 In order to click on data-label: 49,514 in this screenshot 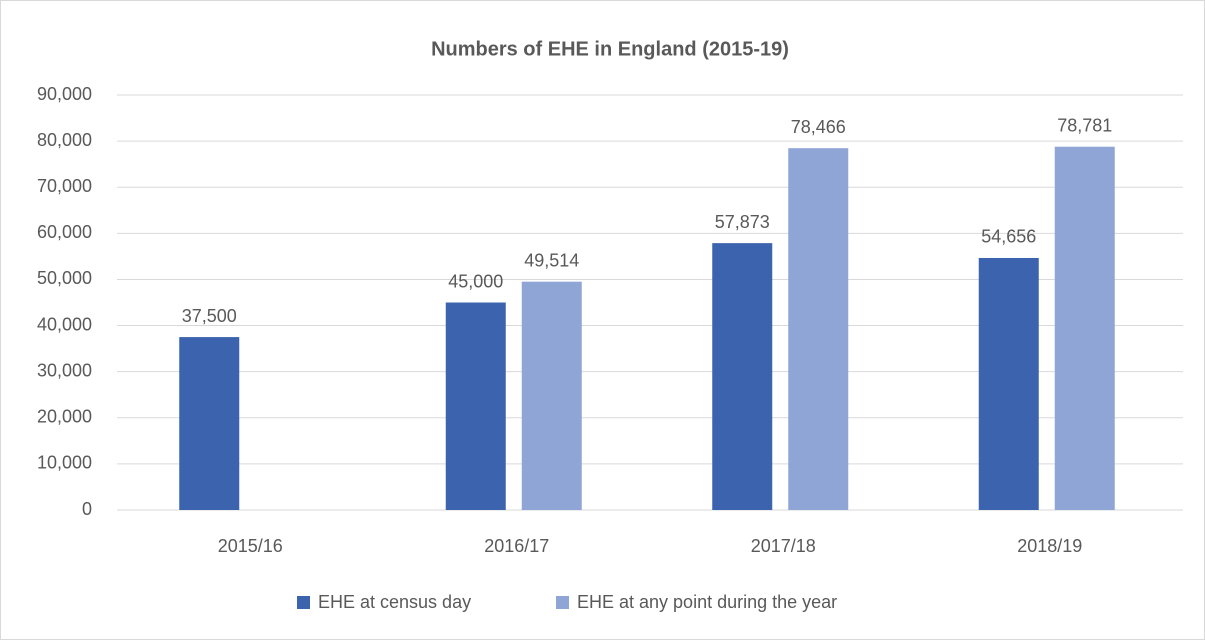, I will do `click(551, 260)`.